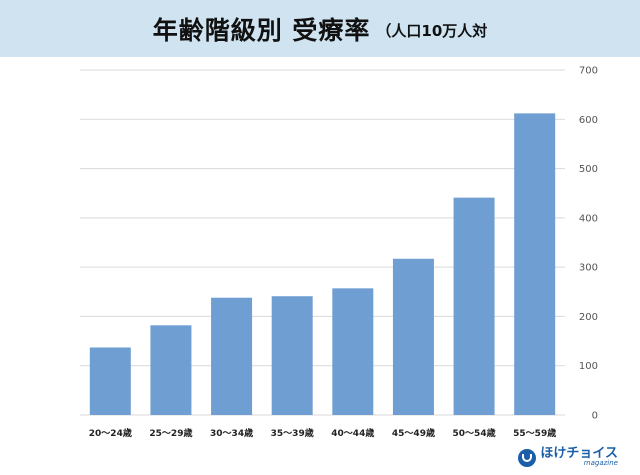  I want to click on brand-logo: ほけチョイス magazine, so click(568, 457).